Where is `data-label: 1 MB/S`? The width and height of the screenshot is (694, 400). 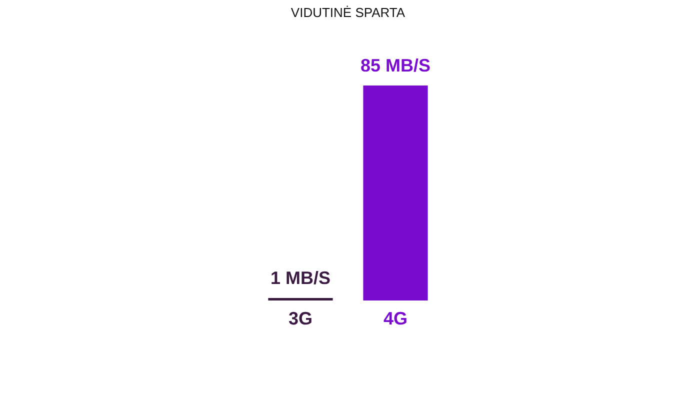 data-label: 1 MB/S is located at coordinates (300, 278).